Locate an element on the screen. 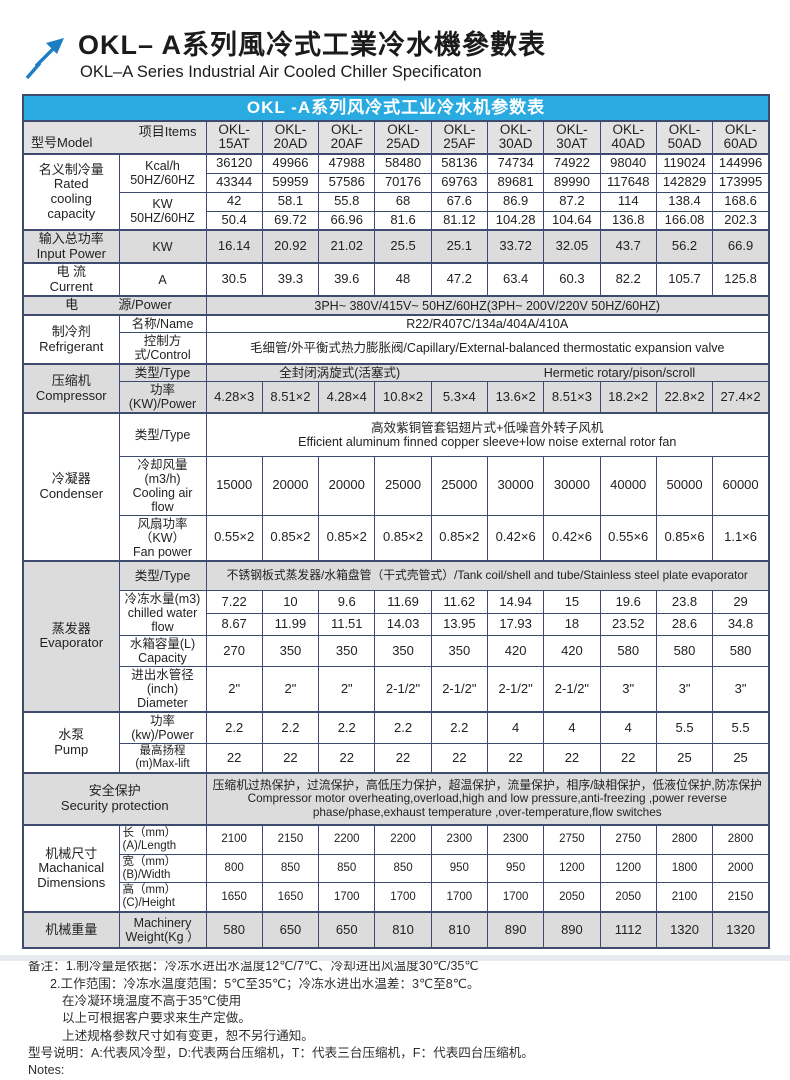 The image size is (790, 1080). note-line: 上述规格参数尺寸如有变更，恕不另行通知。 is located at coordinates (188, 1035).